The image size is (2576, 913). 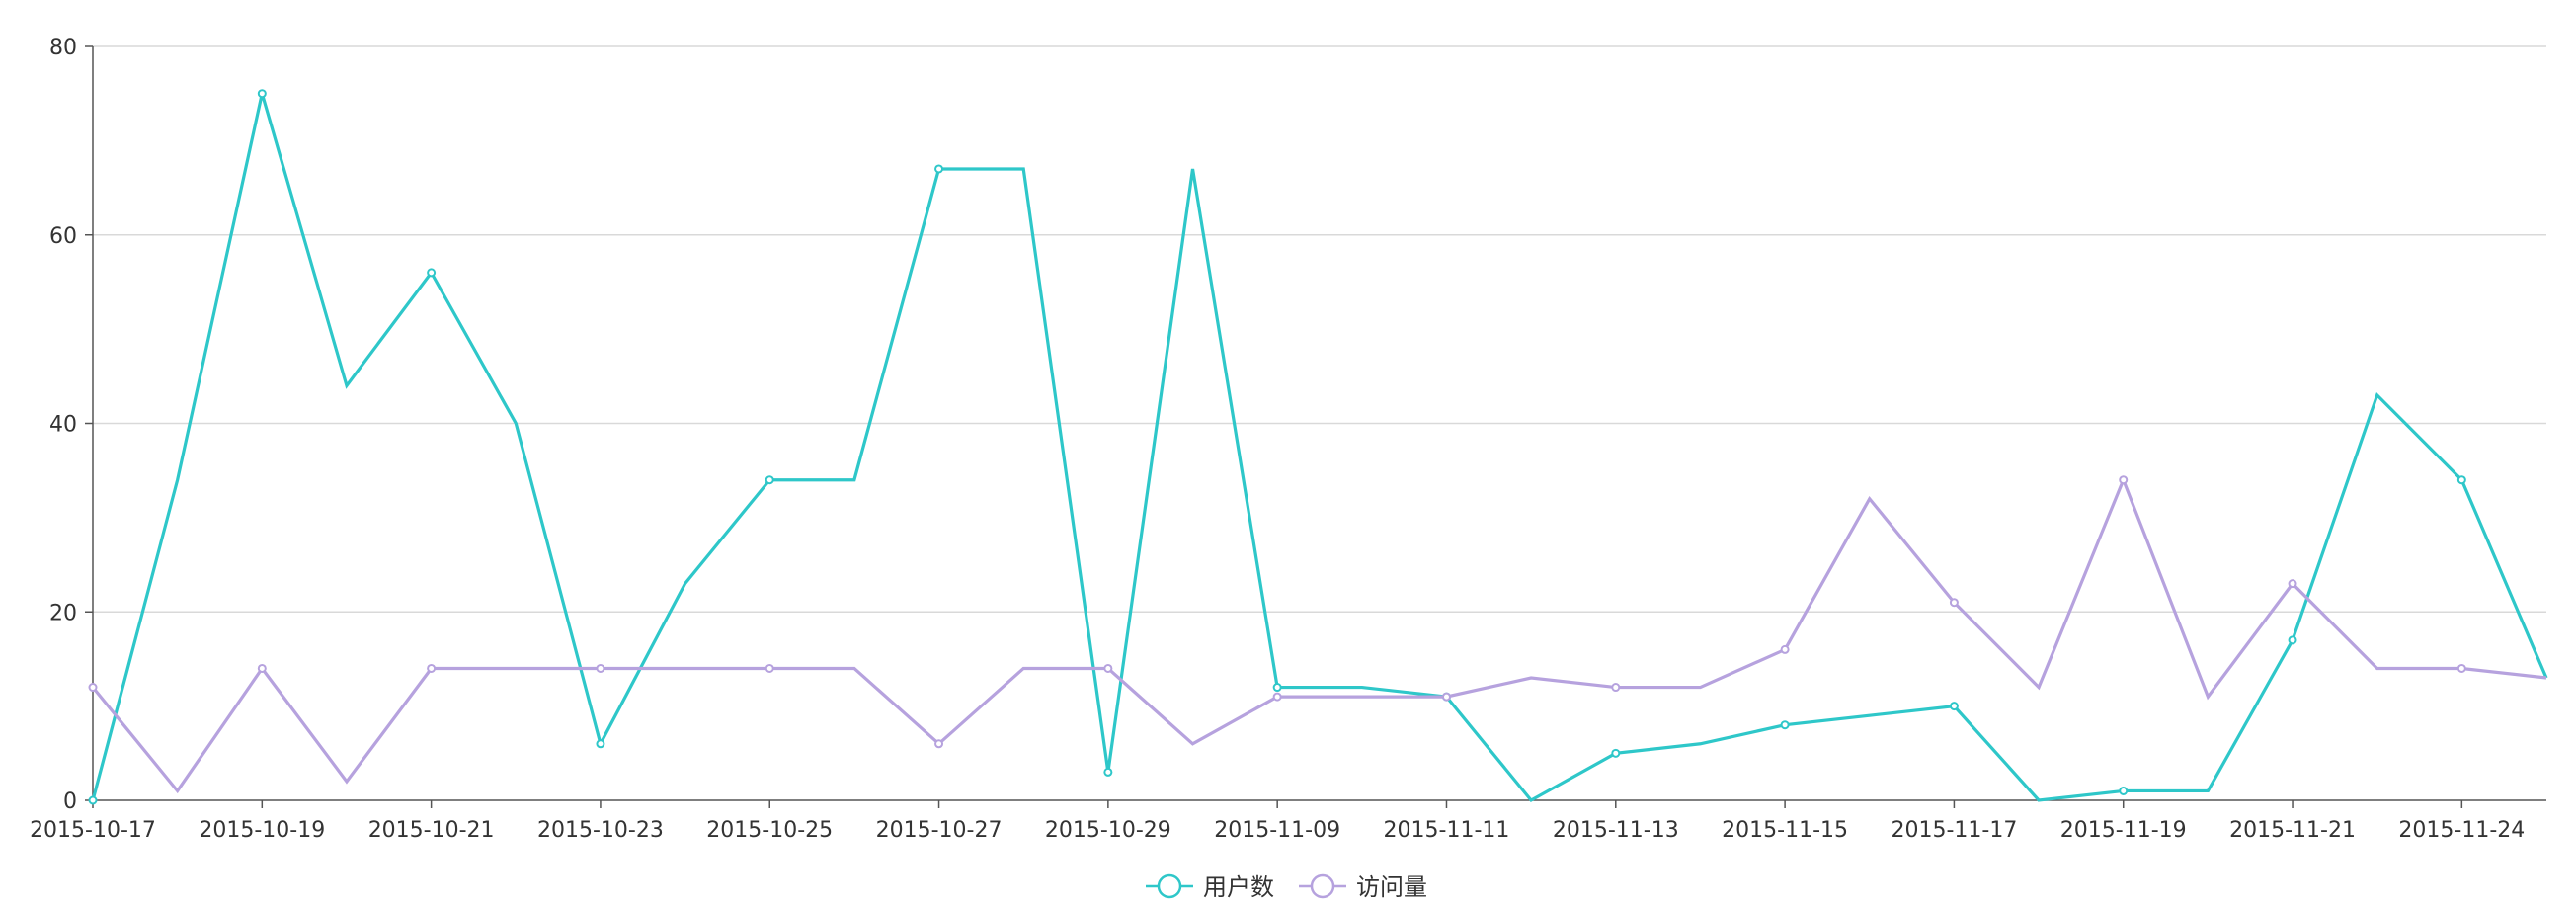 What do you see at coordinates (1785, 830) in the screenshot?
I see `x-tick-label: 2015-11-15` at bounding box center [1785, 830].